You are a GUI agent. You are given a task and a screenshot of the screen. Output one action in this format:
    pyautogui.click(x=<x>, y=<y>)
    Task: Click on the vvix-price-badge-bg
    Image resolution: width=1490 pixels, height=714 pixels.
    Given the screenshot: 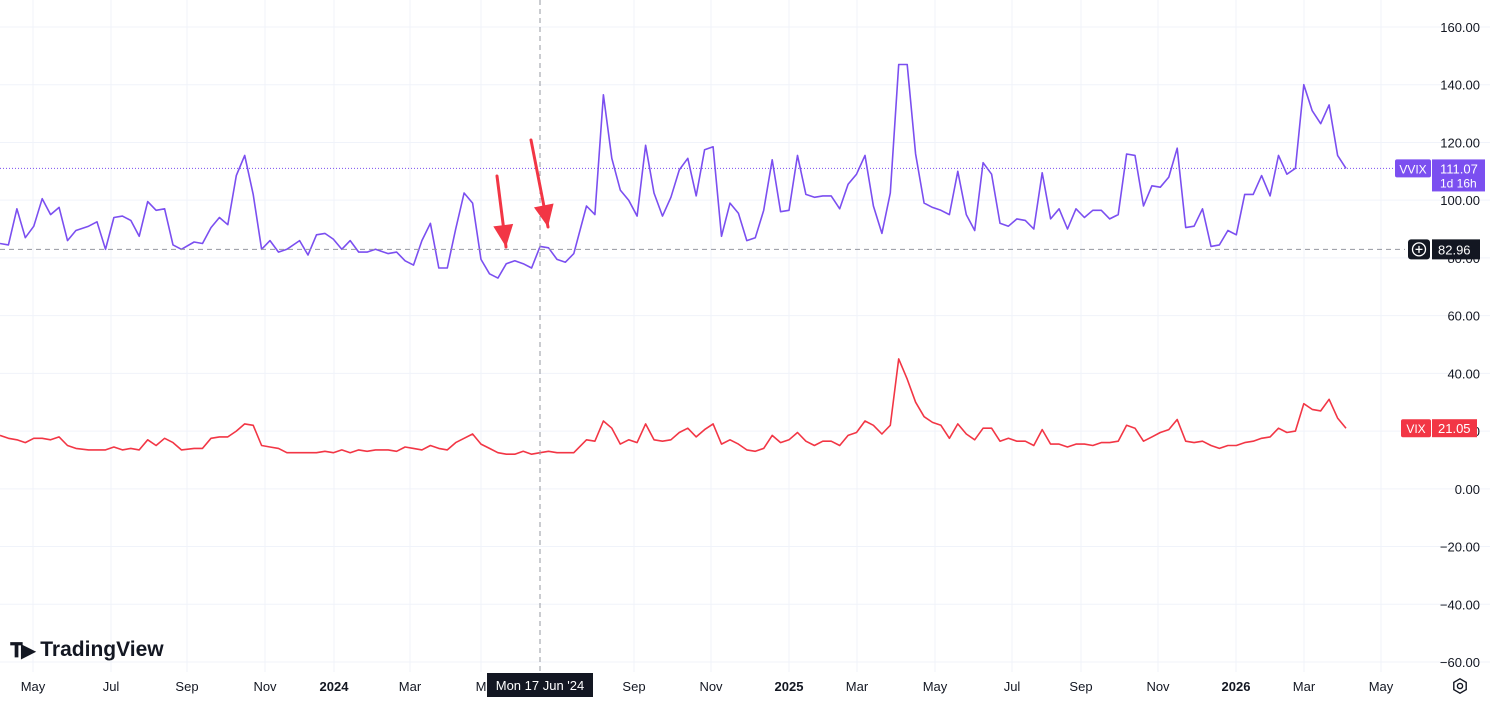 What is the action you would take?
    pyautogui.click(x=1458, y=175)
    